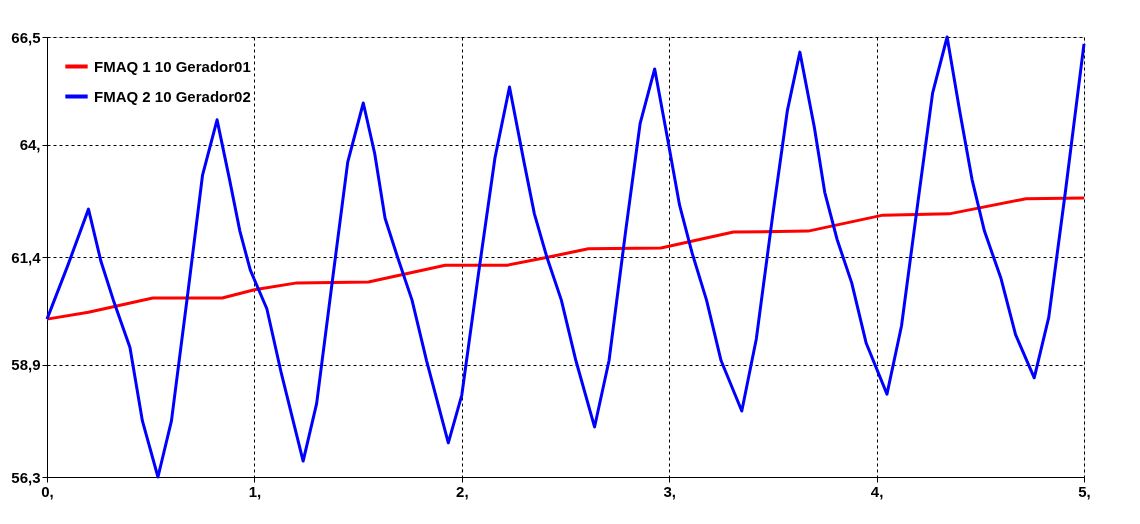 This screenshot has height=524, width=1140. I want to click on x-tick-label: 2,, so click(462, 491).